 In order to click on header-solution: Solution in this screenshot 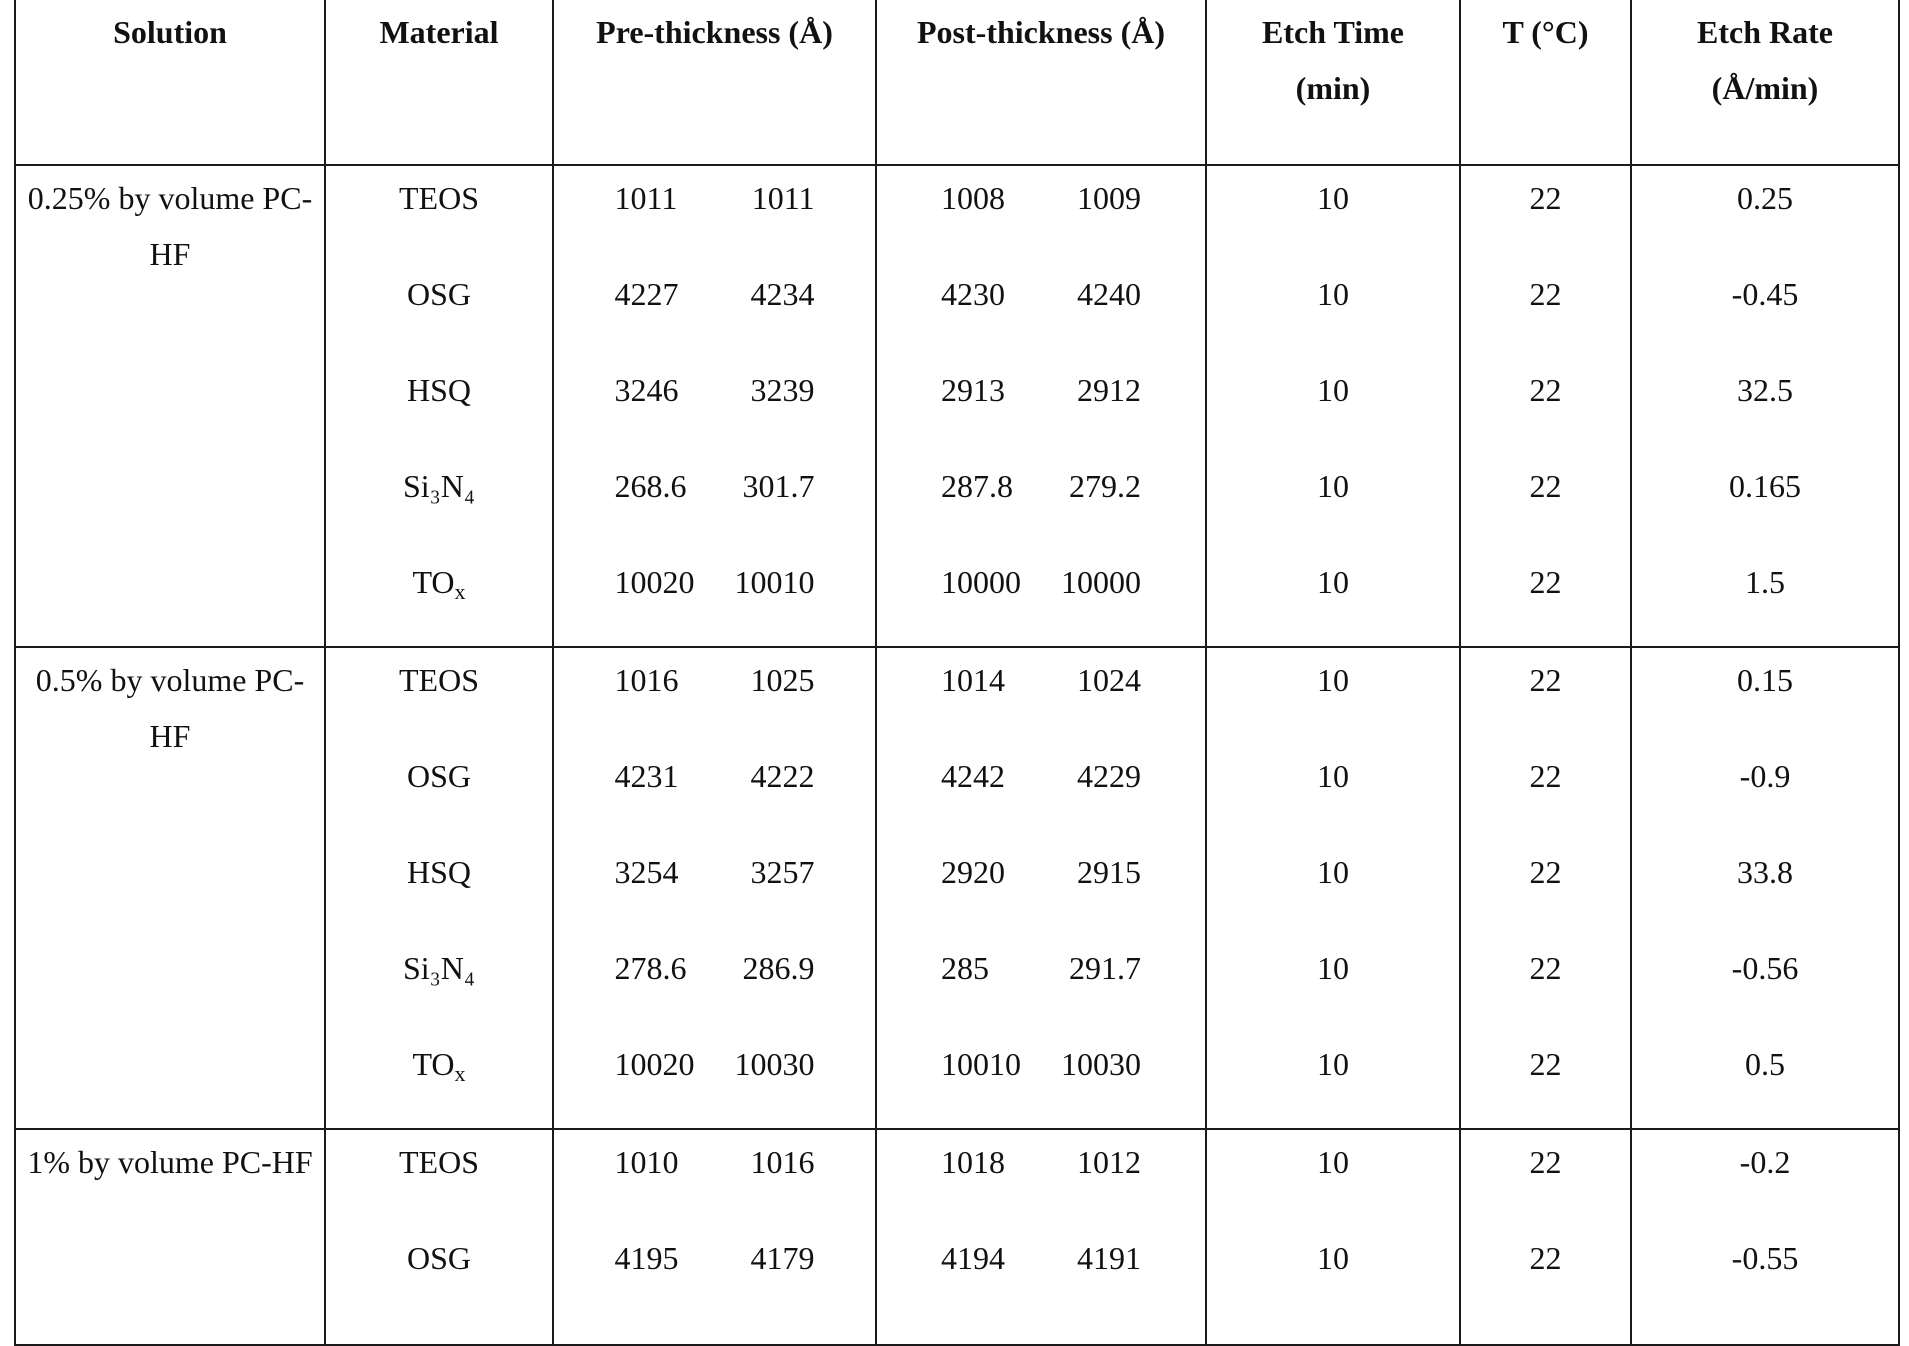, I will do `click(170, 82)`.